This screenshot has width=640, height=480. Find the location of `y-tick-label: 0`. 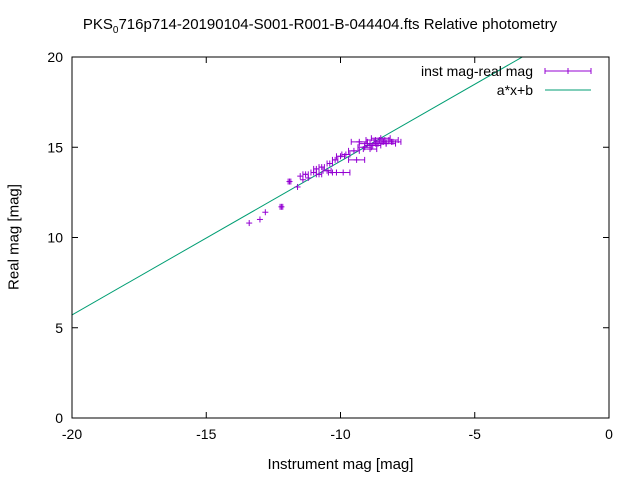

y-tick-label: 0 is located at coordinates (59, 418).